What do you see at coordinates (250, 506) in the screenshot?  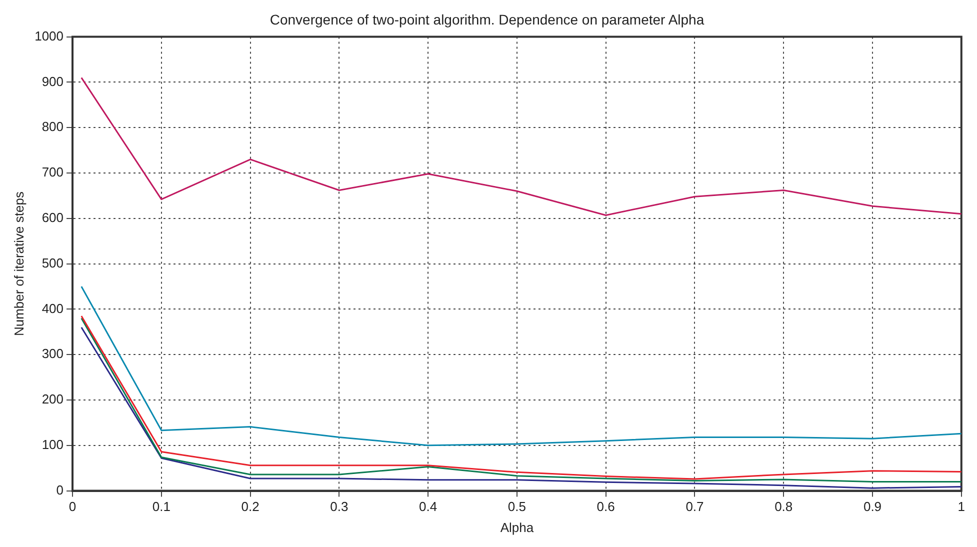 I see `x-tick-label: 0.2` at bounding box center [250, 506].